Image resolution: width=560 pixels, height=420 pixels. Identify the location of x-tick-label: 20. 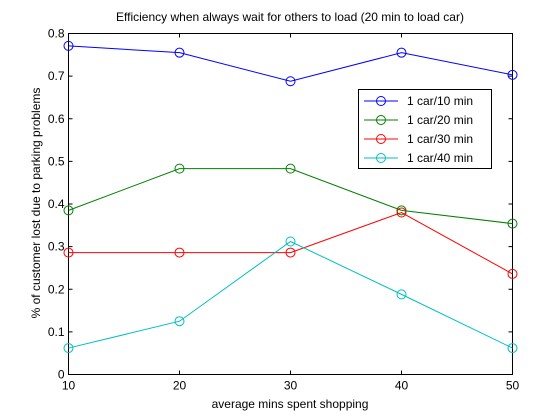
(180, 386).